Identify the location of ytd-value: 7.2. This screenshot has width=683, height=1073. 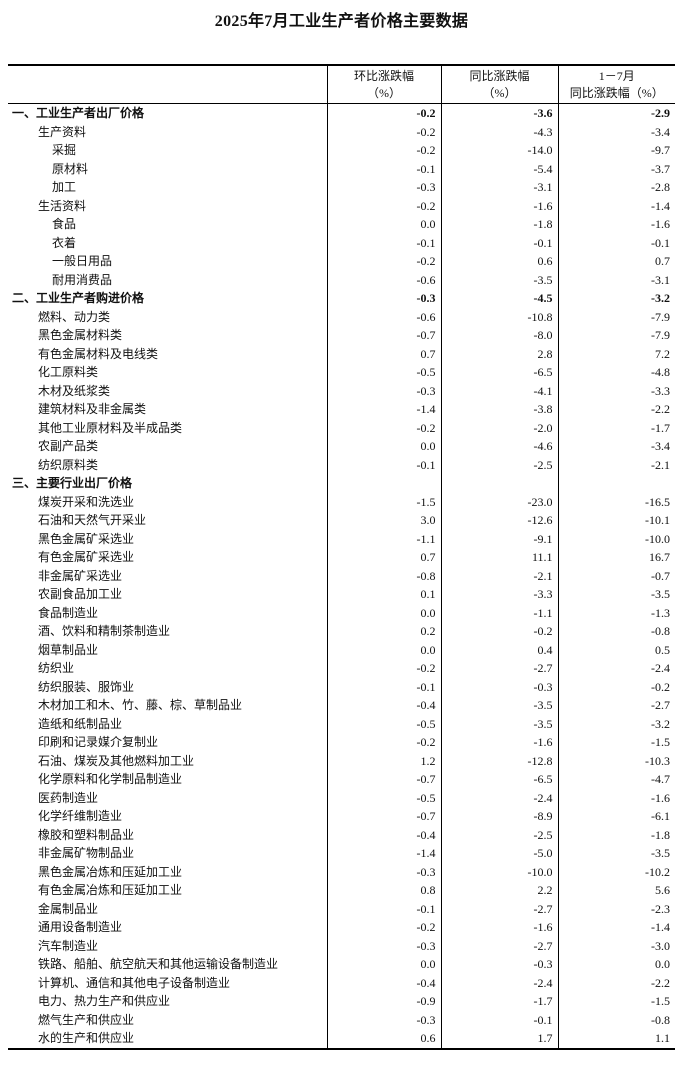
(616, 353).